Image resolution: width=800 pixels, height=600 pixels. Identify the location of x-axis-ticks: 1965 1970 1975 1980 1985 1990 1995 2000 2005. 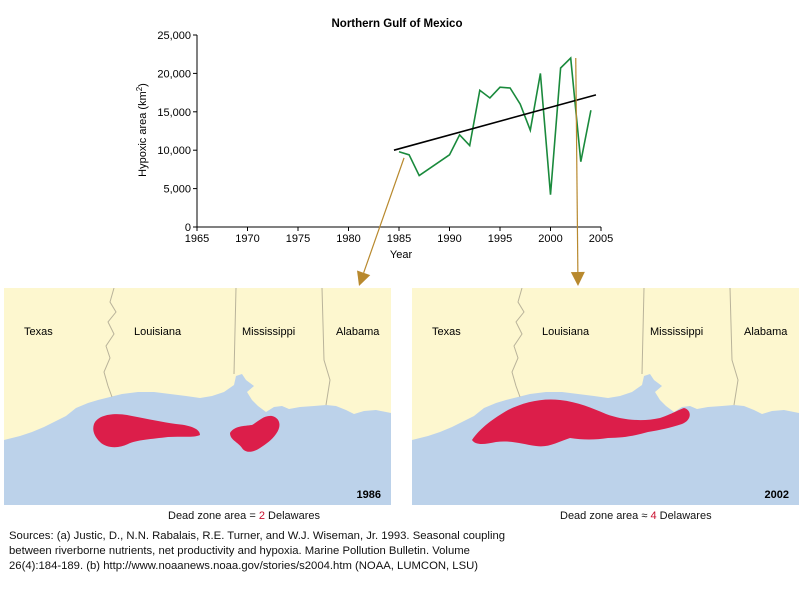
(399, 236).